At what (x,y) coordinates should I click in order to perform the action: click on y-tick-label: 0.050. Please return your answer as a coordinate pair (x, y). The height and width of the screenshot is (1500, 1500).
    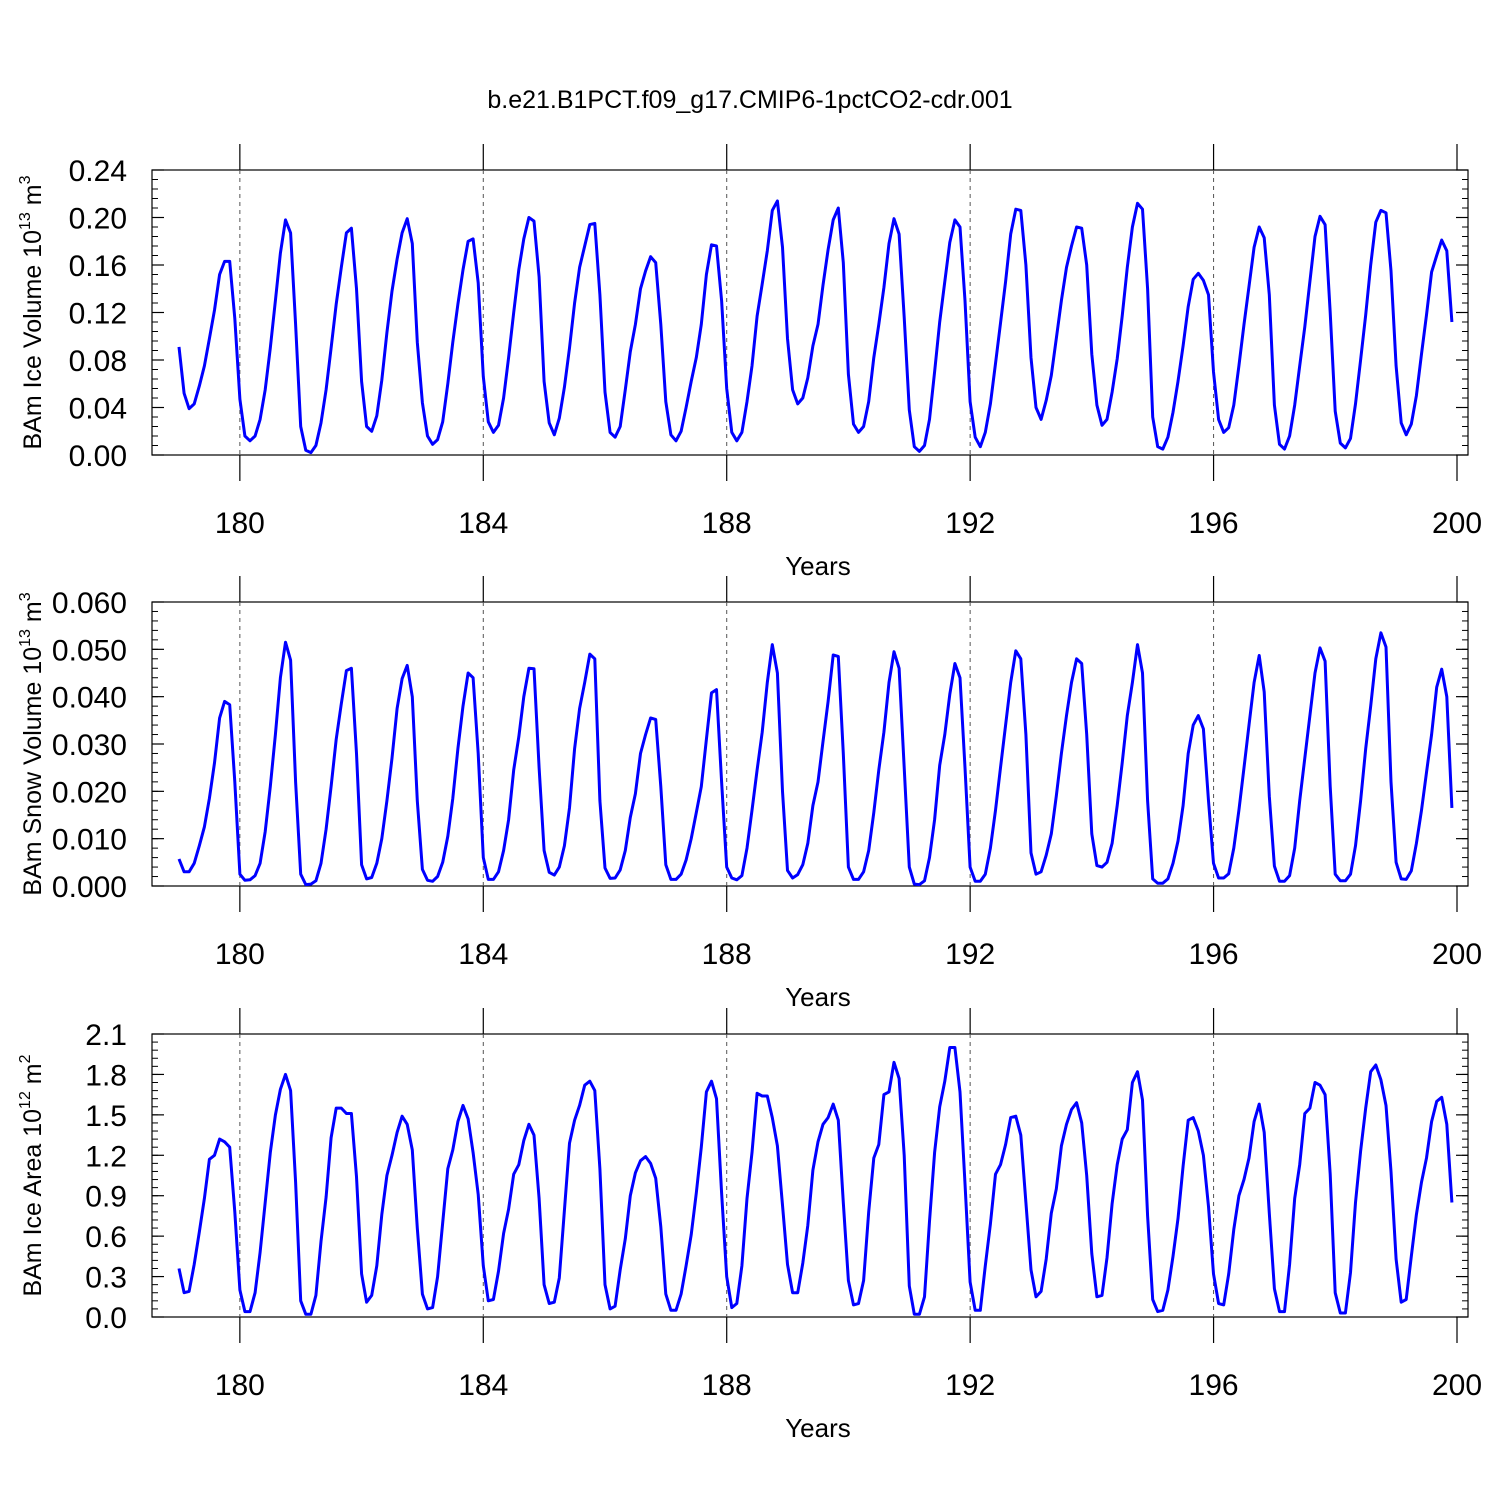
    Looking at the image, I should click on (89, 650).